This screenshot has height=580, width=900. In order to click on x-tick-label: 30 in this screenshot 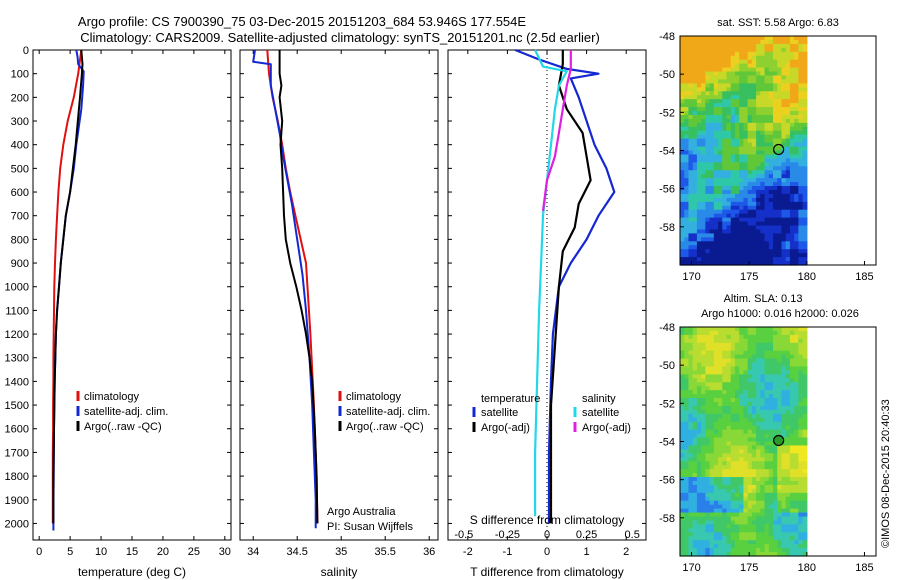, I will do `click(225, 552)`.